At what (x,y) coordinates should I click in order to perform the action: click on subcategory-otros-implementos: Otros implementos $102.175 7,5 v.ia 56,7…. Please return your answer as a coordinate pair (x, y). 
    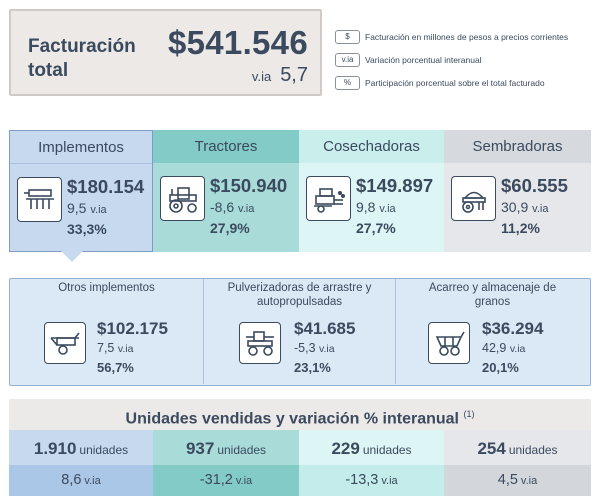
    Looking at the image, I should click on (106, 331).